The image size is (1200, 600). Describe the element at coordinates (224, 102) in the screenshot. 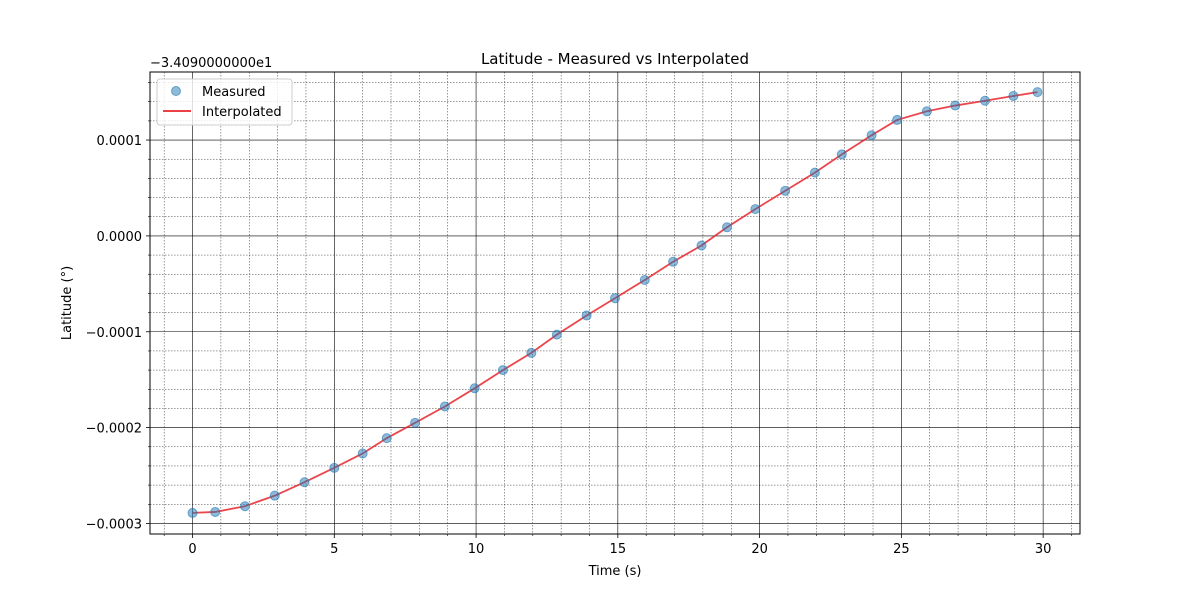

I see `legend: Measured Interpolated` at that location.